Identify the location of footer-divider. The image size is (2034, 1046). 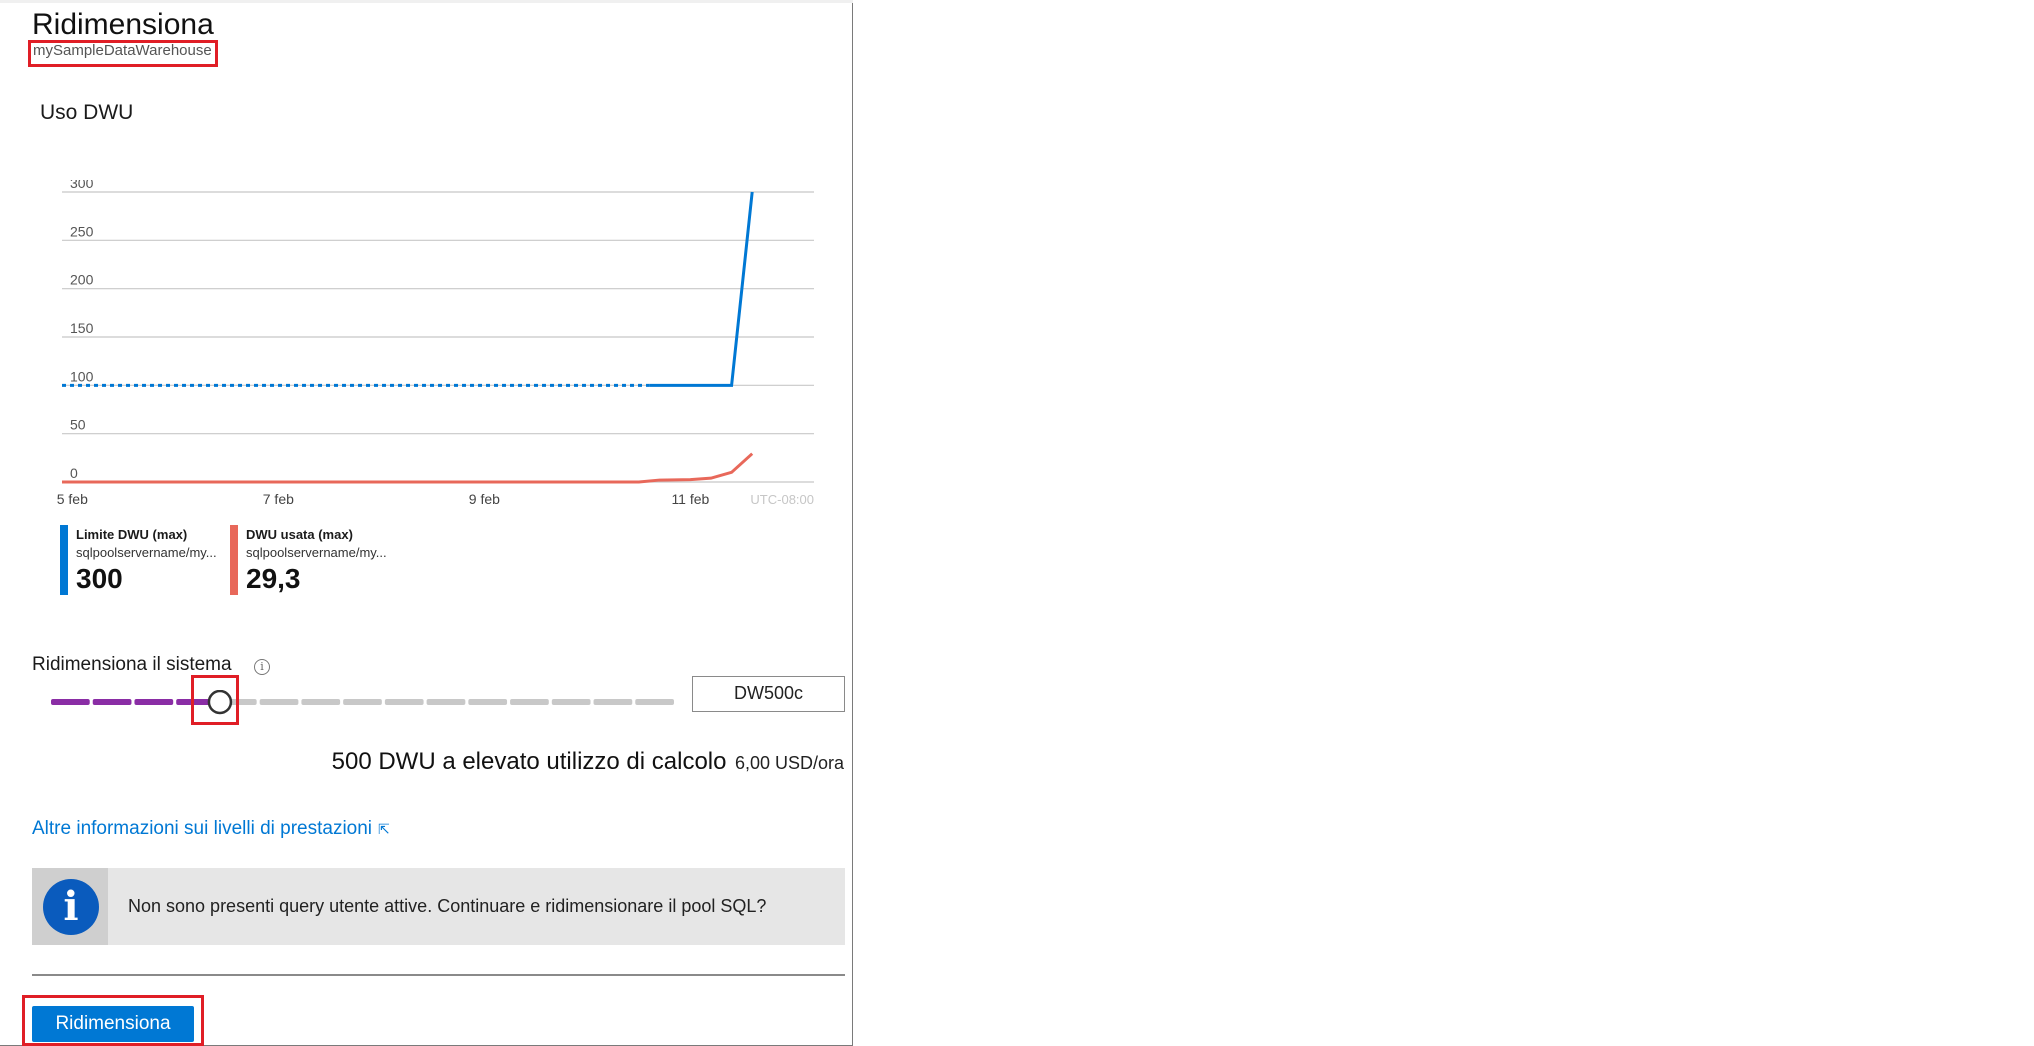
(438, 975).